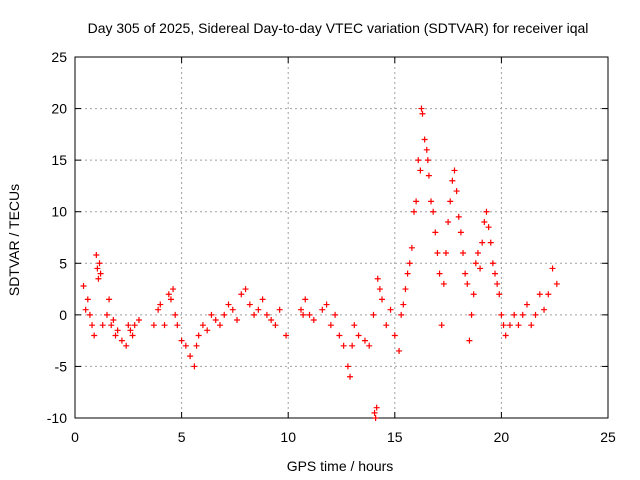 This screenshot has height=480, width=640. What do you see at coordinates (59, 160) in the screenshot?
I see `y-tick-label: 15` at bounding box center [59, 160].